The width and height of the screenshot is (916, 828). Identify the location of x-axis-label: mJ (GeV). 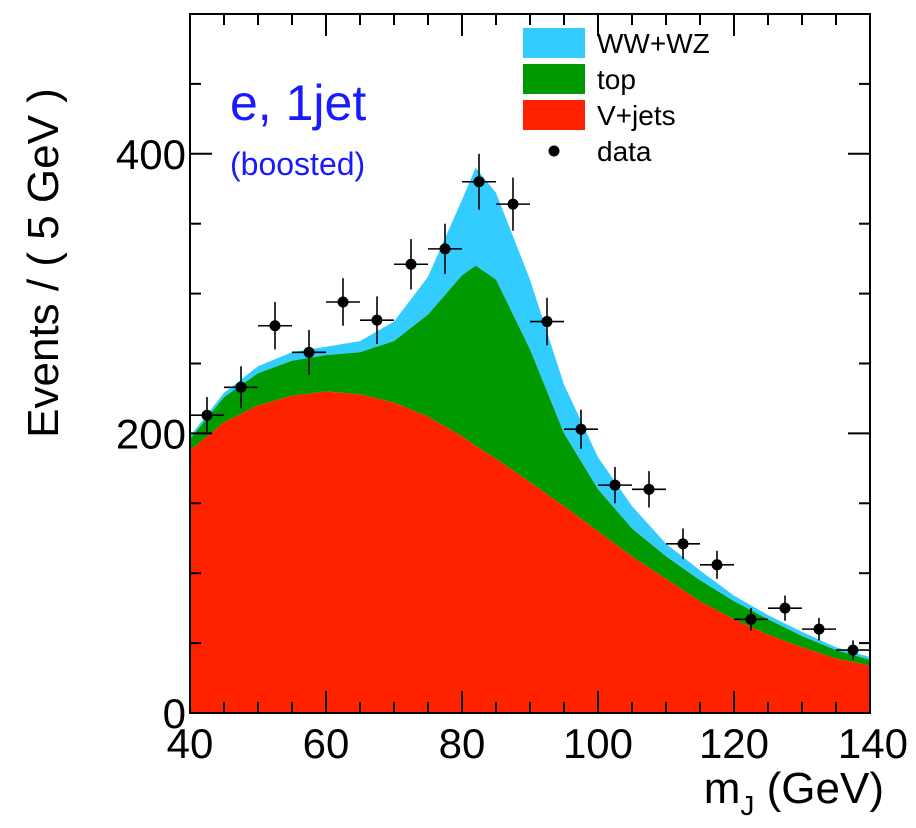
(794, 792).